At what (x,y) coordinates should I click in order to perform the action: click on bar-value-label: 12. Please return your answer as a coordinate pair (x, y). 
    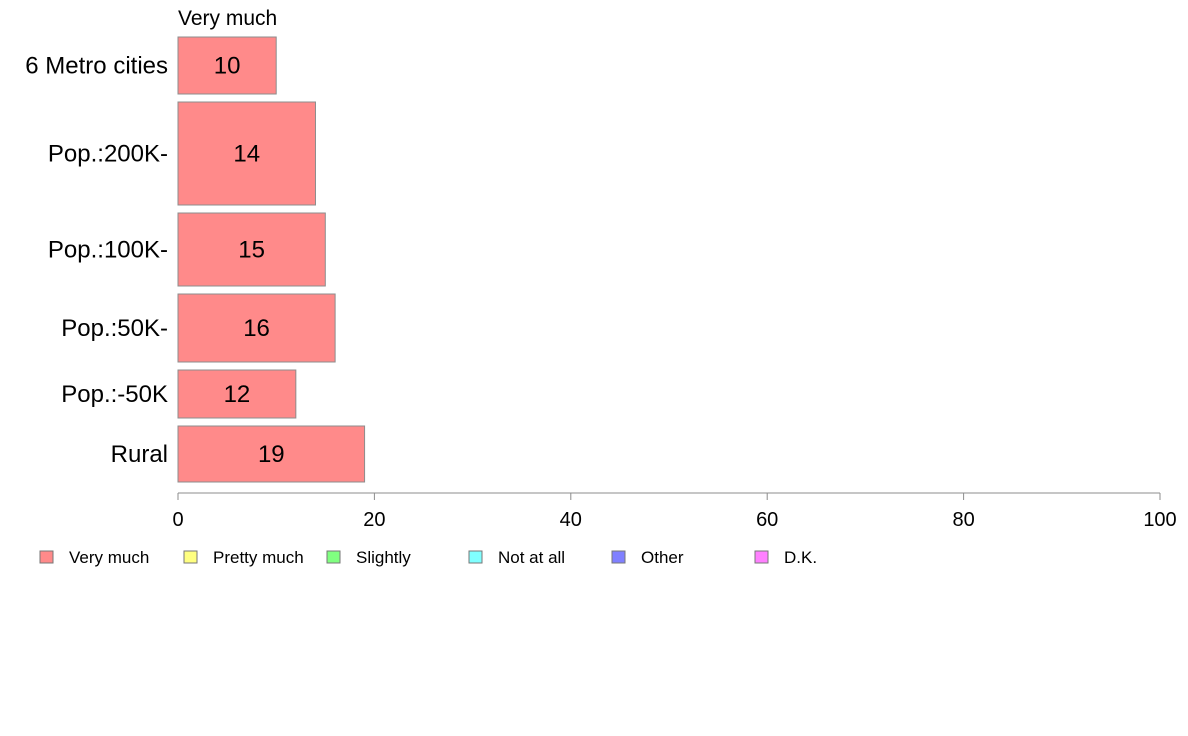
    Looking at the image, I should click on (237, 394).